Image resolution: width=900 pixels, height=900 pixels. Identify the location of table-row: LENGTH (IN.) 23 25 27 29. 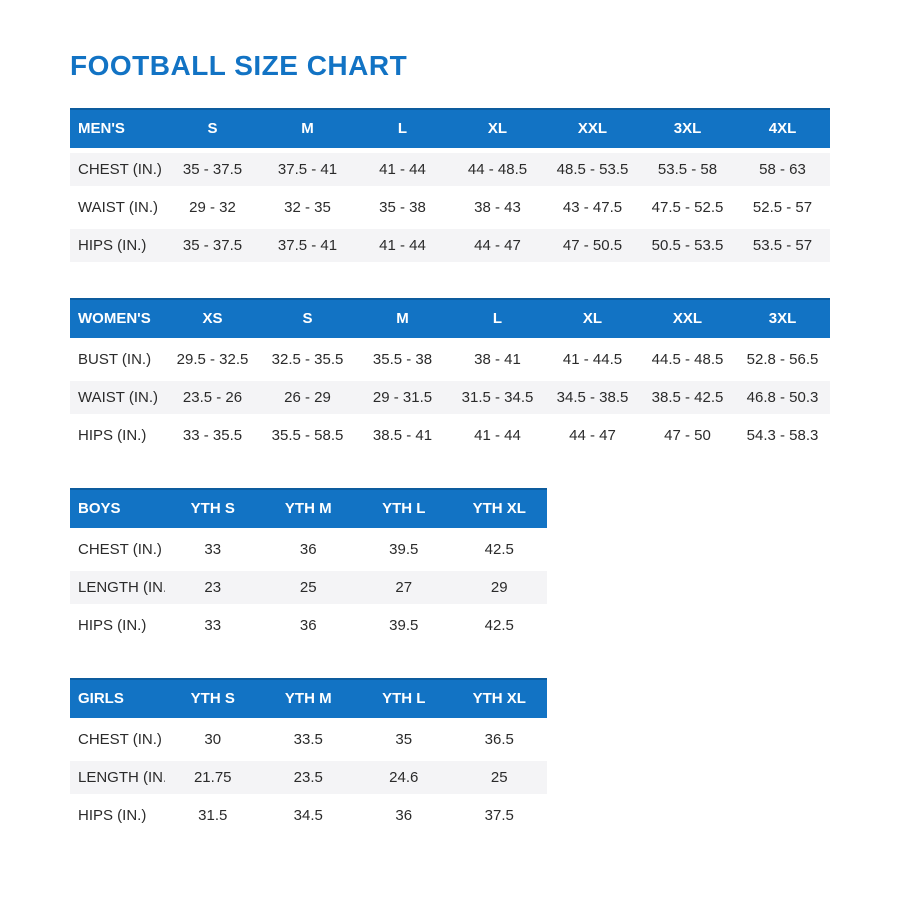
(308, 585).